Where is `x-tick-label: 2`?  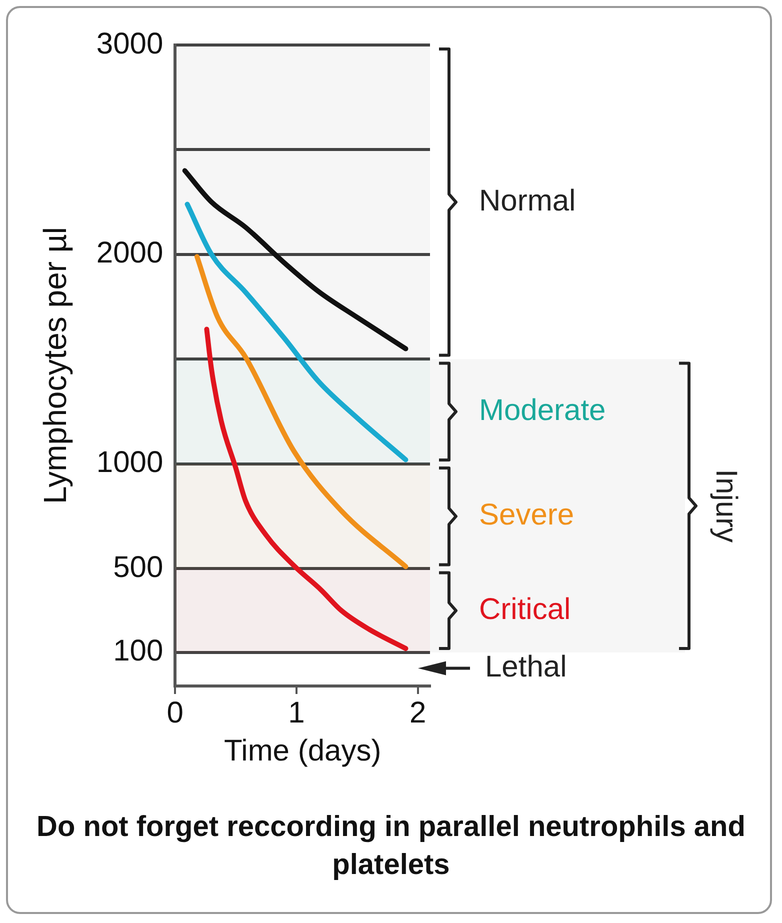 x-tick-label: 2 is located at coordinates (418, 713).